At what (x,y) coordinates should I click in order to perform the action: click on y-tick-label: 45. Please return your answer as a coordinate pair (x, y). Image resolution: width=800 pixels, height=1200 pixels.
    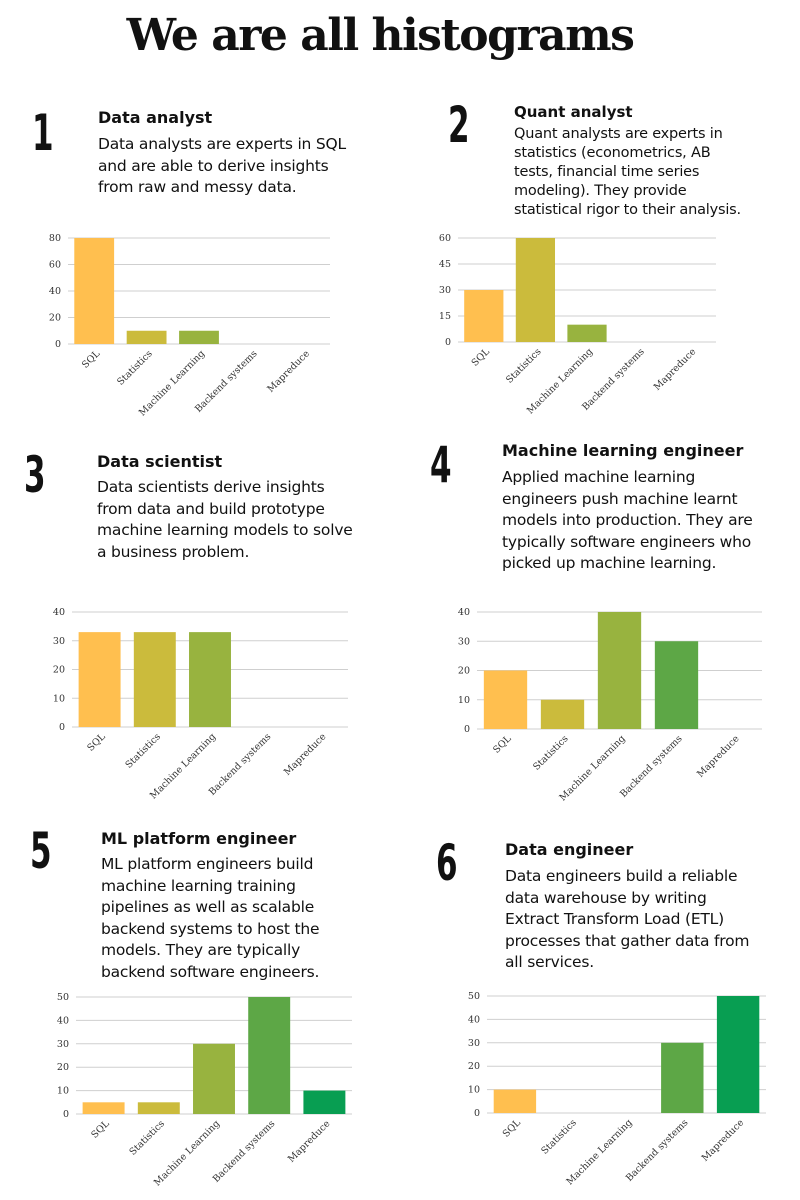
    Looking at the image, I should click on (445, 264).